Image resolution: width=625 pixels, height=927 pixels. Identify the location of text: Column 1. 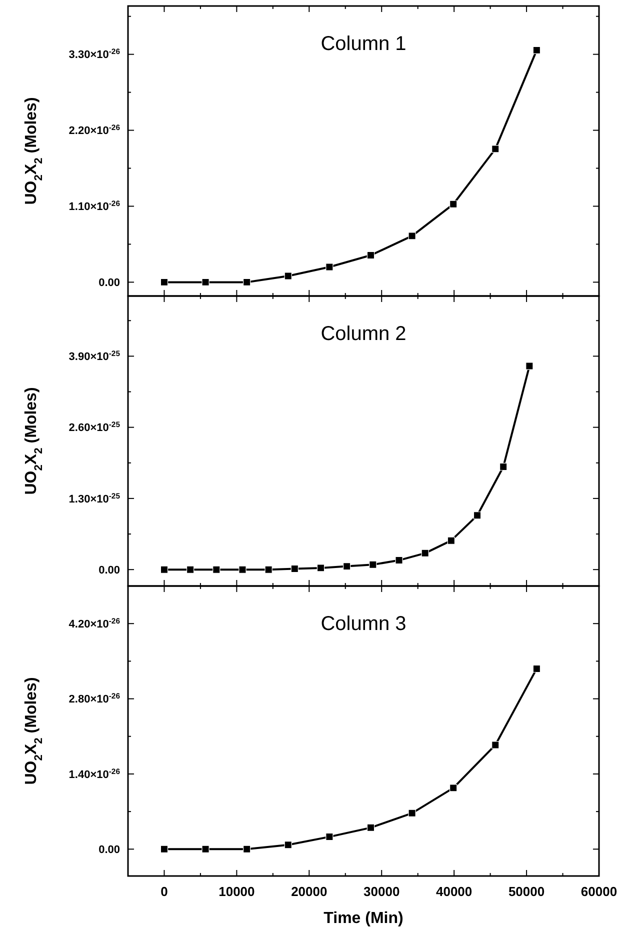
(363, 44).